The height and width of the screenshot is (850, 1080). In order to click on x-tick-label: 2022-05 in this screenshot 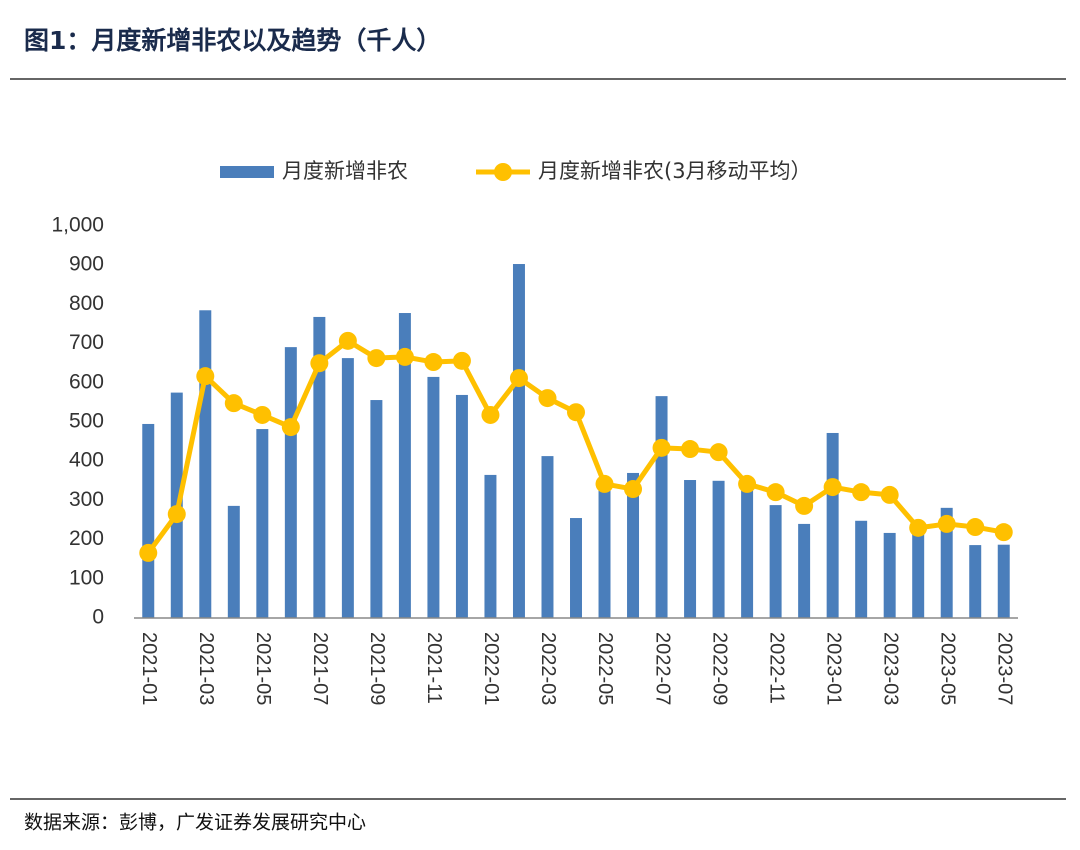, I will do `click(605, 668)`.